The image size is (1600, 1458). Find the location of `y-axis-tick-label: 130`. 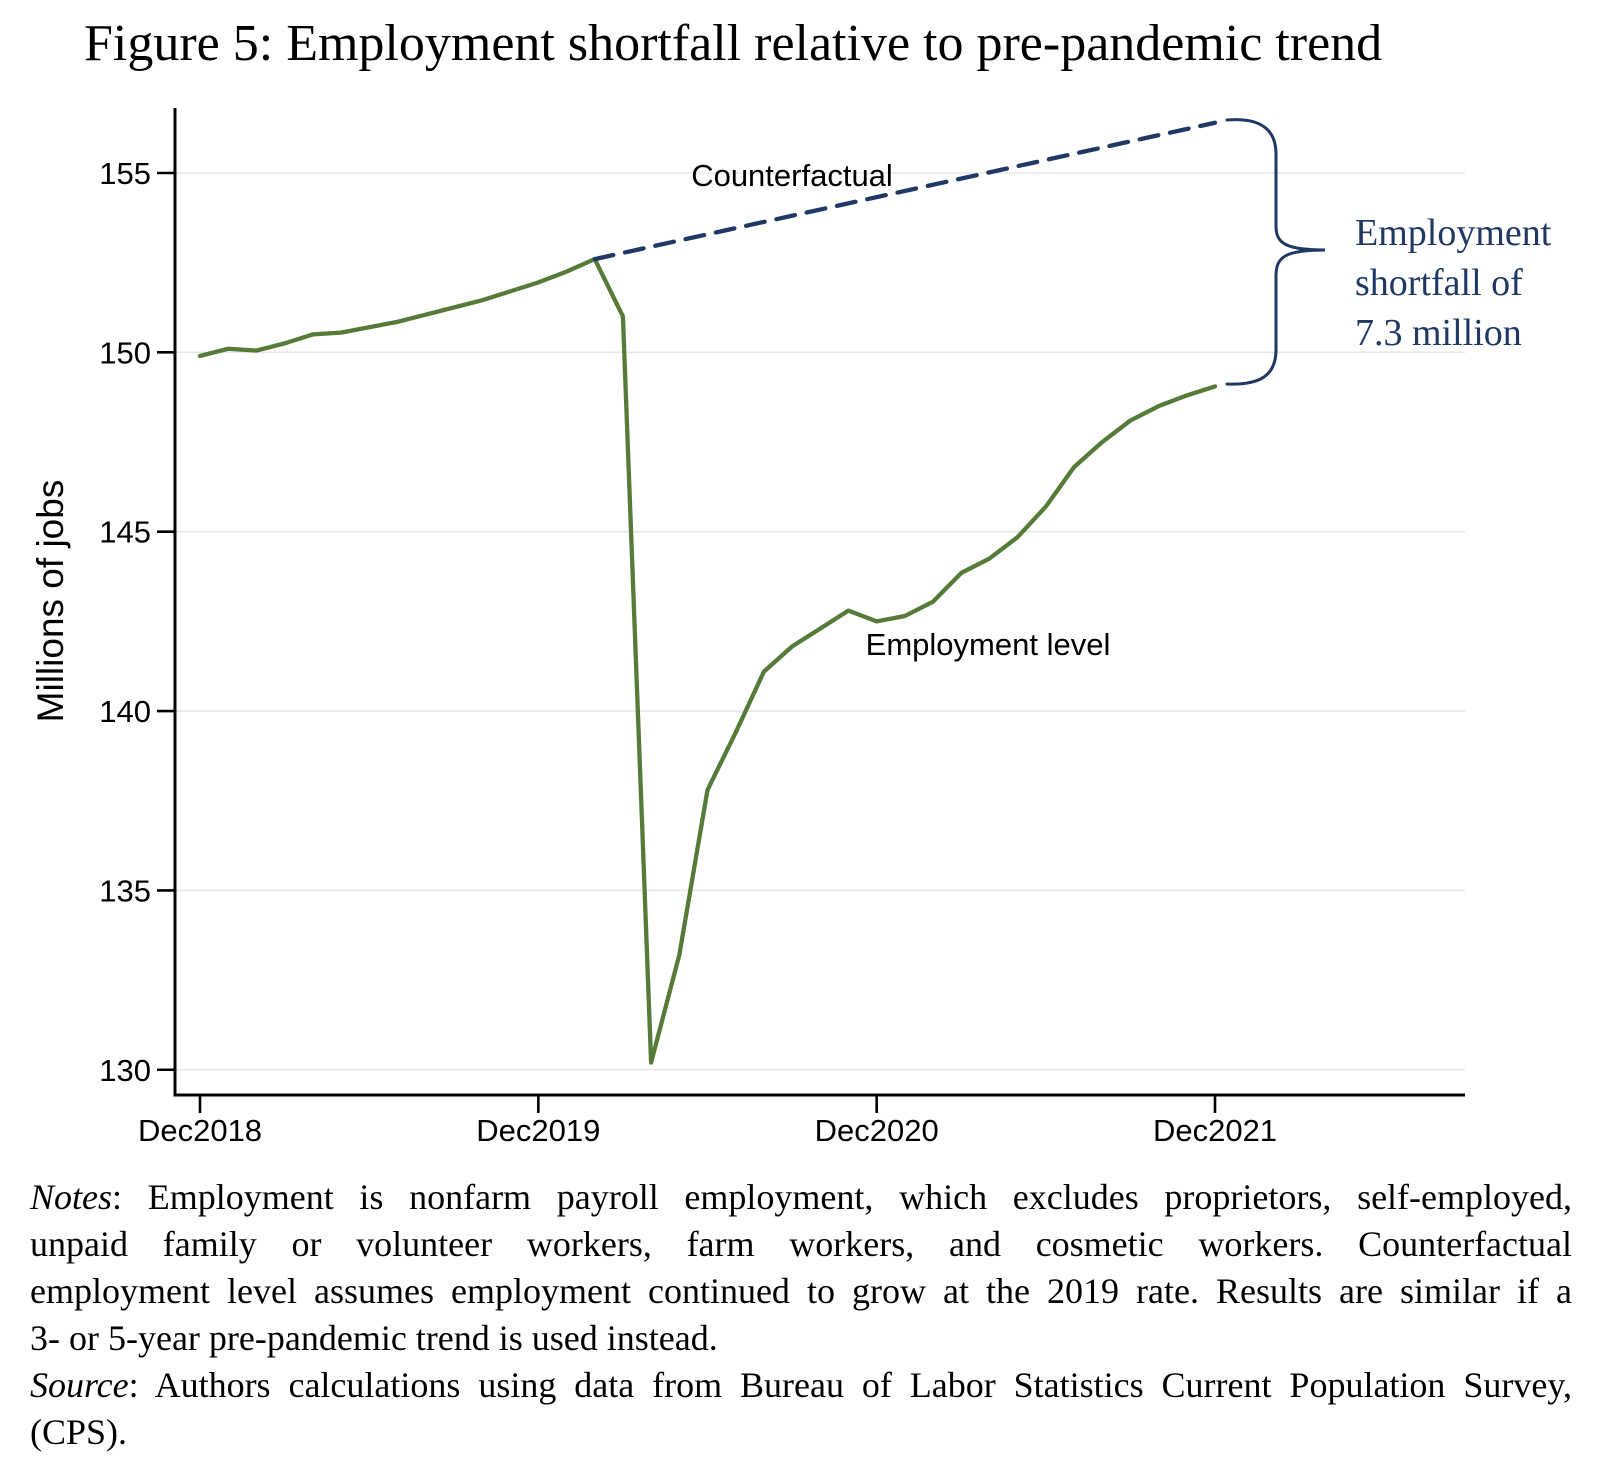

y-axis-tick-label: 130 is located at coordinates (125, 1070).